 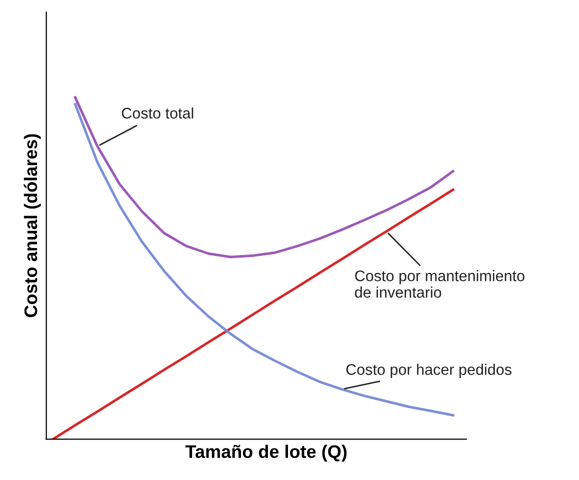 I want to click on x-axis-title: Tamaño de lote (Q), so click(x=266, y=453).